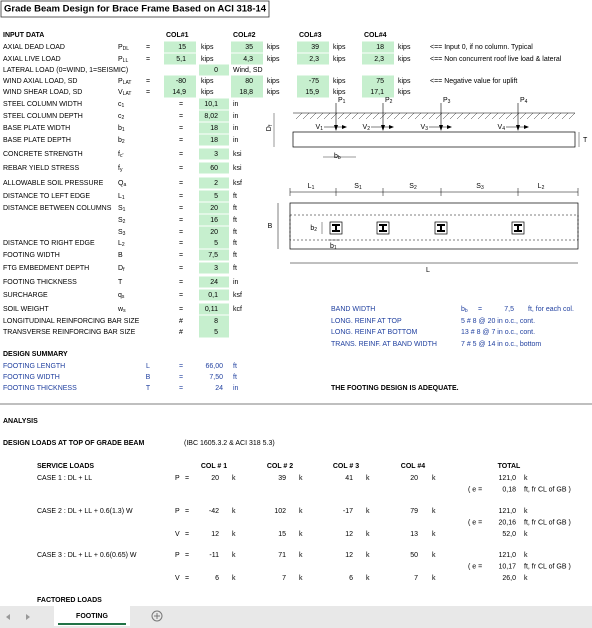  Describe the element at coordinates (120, 140) in the screenshot. I see `input-symbol-base: b` at that location.